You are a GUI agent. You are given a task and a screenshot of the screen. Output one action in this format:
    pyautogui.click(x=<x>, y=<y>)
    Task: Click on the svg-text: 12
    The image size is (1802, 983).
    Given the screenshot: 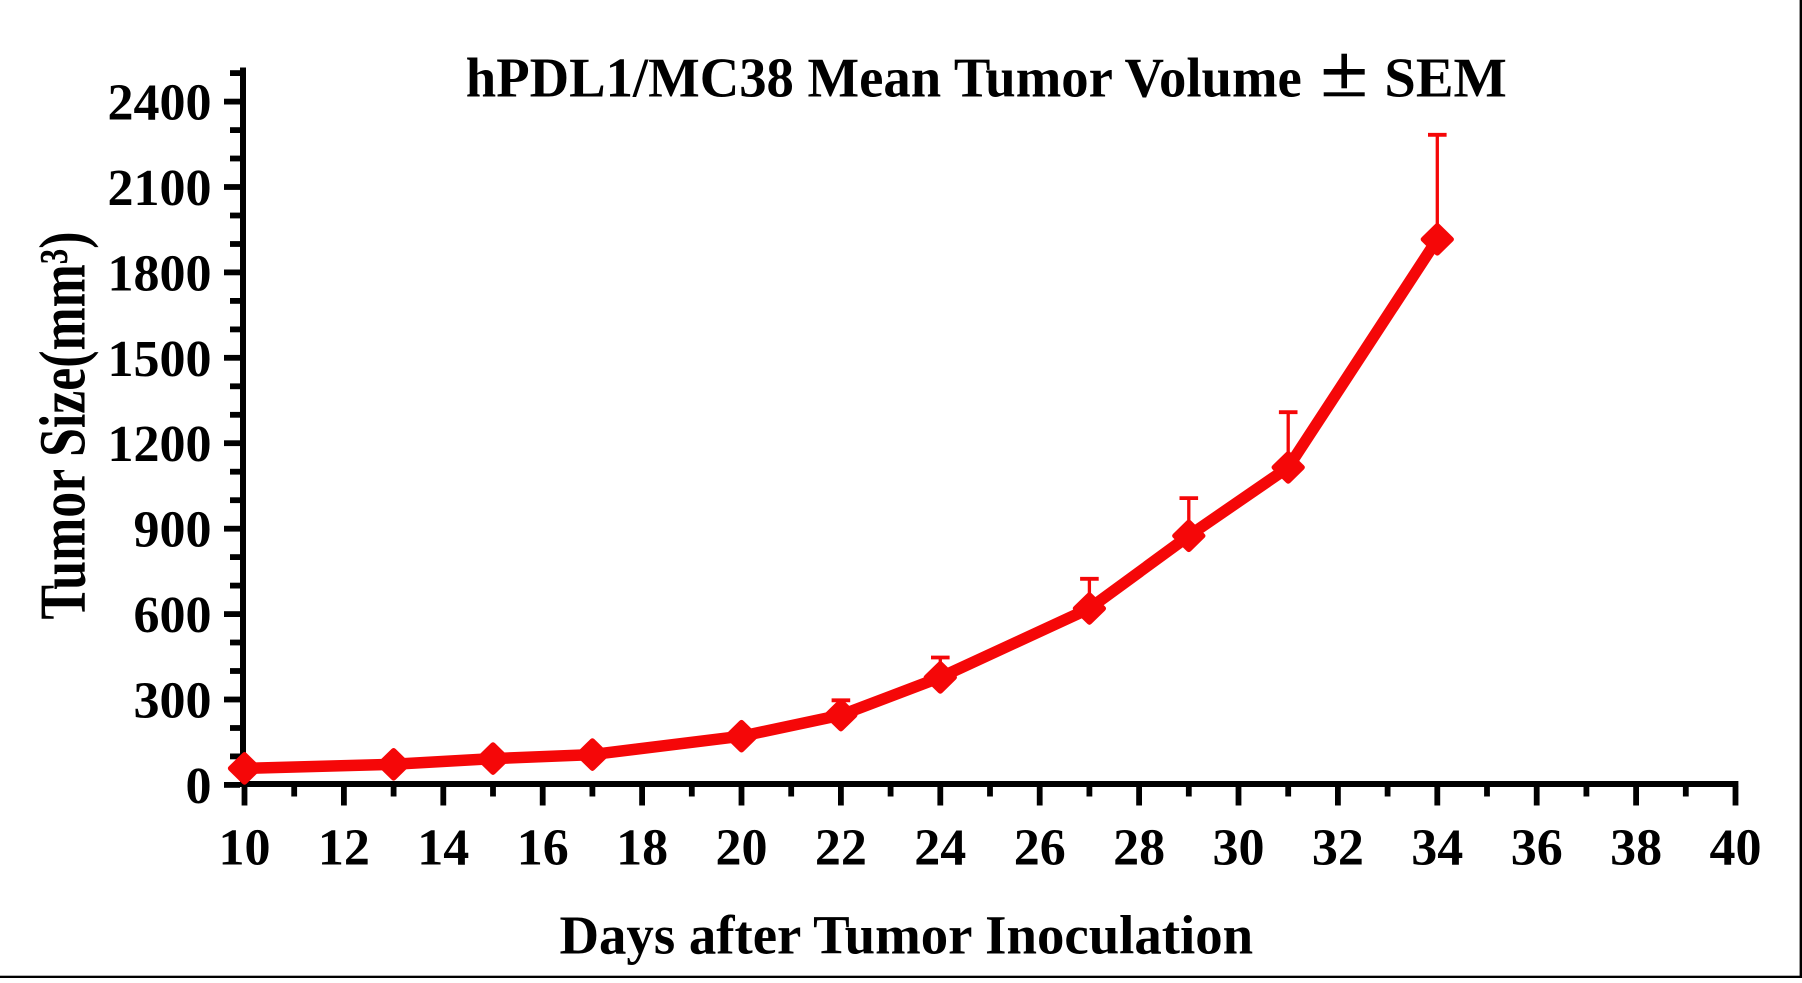 What is the action you would take?
    pyautogui.click(x=344, y=848)
    